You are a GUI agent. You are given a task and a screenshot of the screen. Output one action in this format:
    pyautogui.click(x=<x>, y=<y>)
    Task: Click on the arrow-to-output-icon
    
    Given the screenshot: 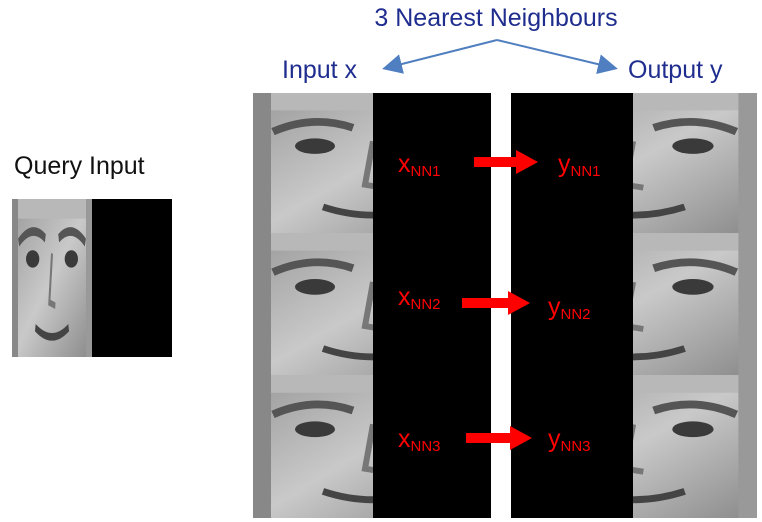 What is the action you would take?
    pyautogui.click(x=557, y=57)
    